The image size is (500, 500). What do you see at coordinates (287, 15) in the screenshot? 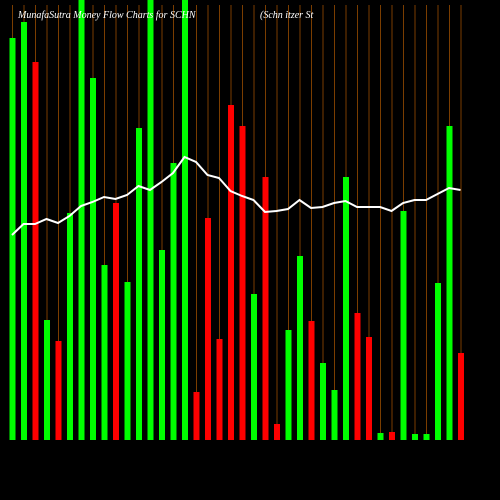
I see `chart-subtitle: (Schn itzer St` at bounding box center [287, 15].